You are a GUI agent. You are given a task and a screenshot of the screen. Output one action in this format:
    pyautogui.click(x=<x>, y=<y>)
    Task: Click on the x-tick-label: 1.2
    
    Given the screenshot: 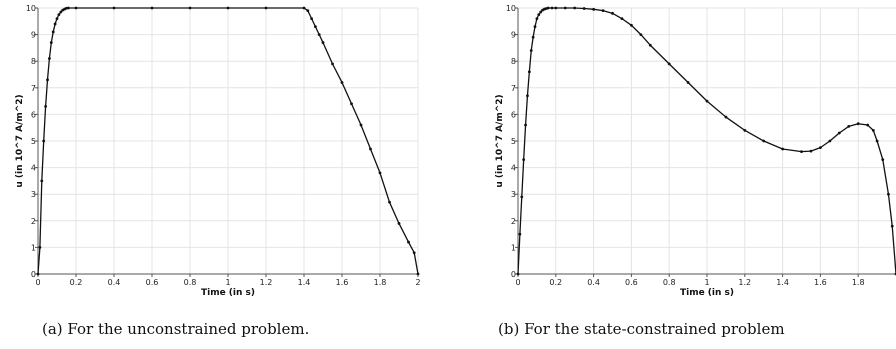 What is the action you would take?
    pyautogui.click(x=266, y=282)
    